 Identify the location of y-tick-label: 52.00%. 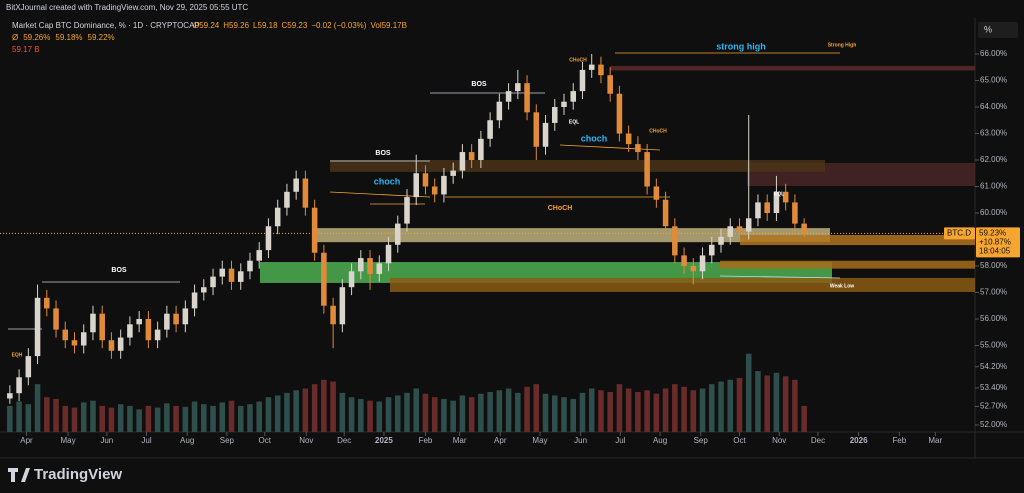
(993, 424).